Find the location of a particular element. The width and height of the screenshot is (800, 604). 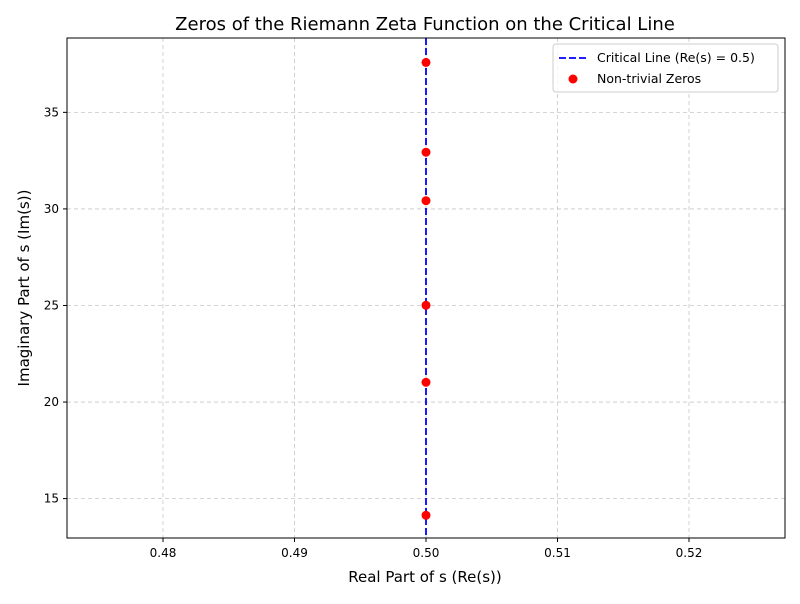

y-axis-label: Imaginary Part of s (Im(s)) is located at coordinates (24, 288).